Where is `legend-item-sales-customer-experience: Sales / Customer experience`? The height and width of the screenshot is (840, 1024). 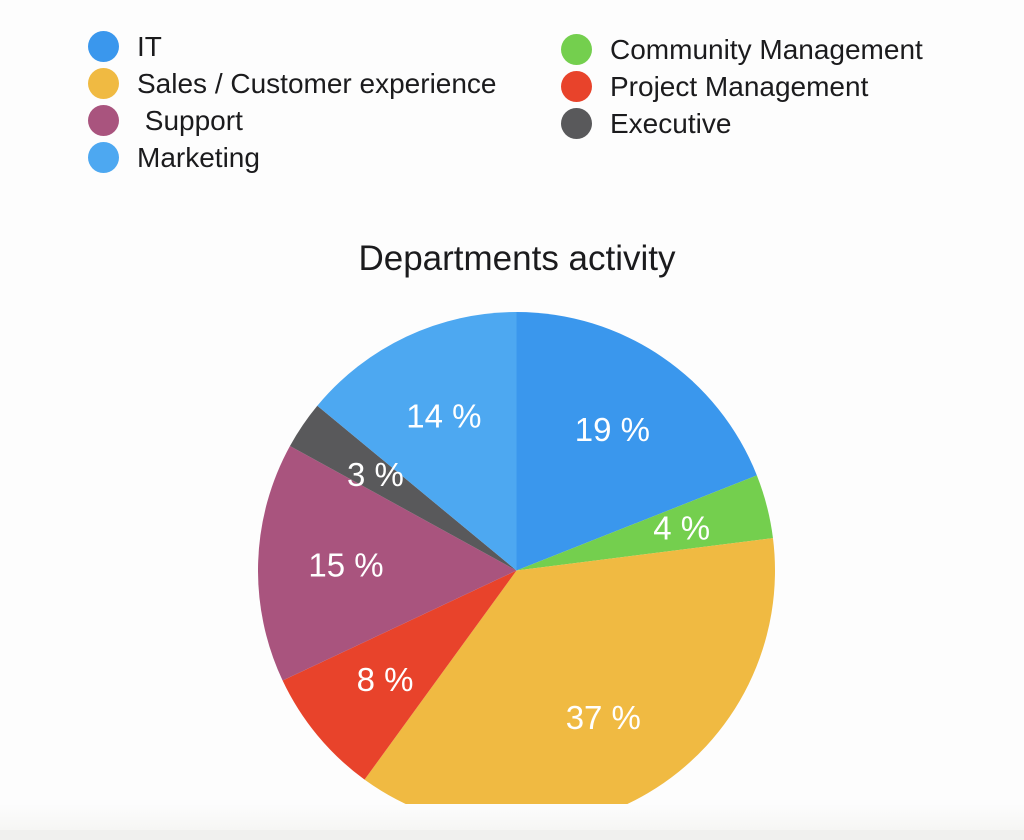 legend-item-sales-customer-experience: Sales / Customer experience is located at coordinates (292, 83).